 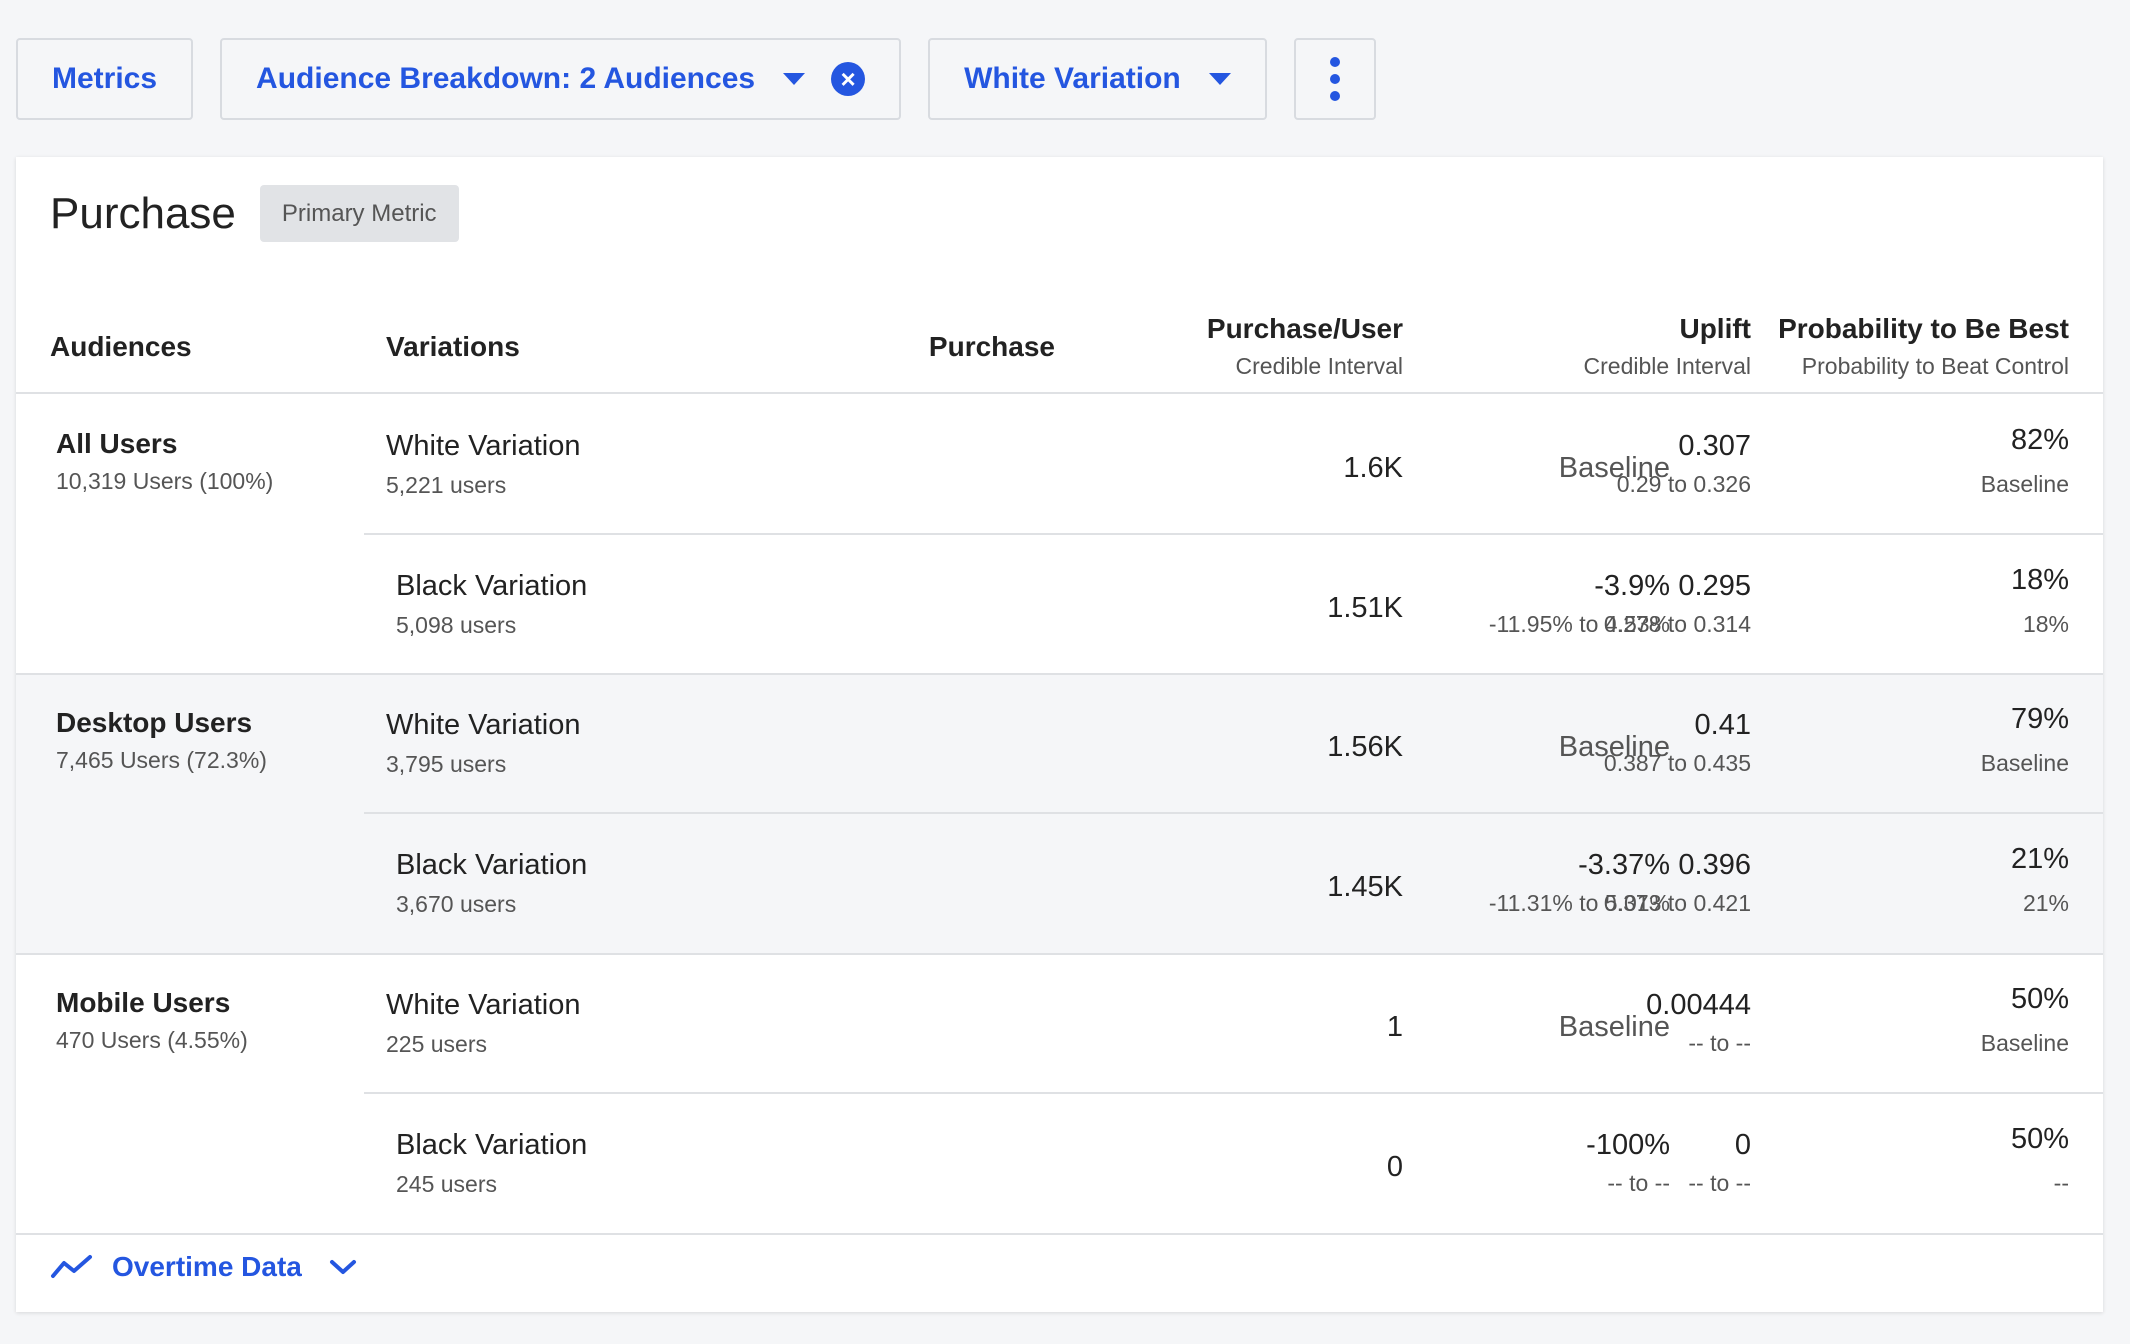 I want to click on variation-dropdown-label: White Variation, so click(x=1072, y=78).